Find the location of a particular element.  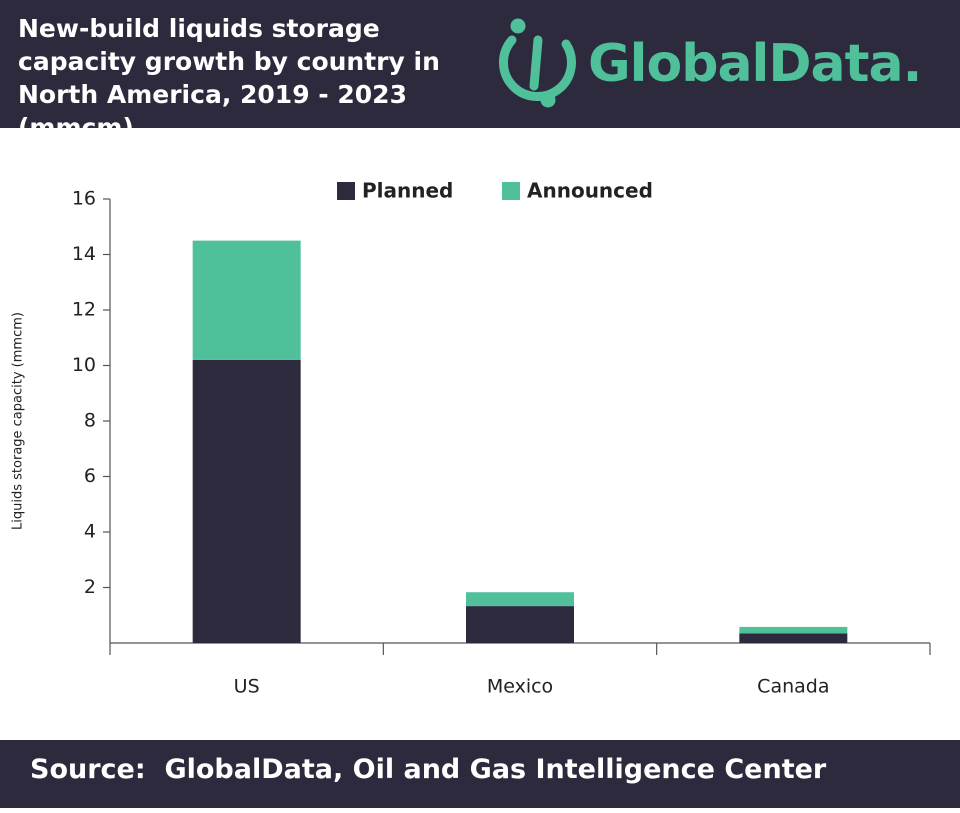

legend-label: Announced is located at coordinates (590, 191).